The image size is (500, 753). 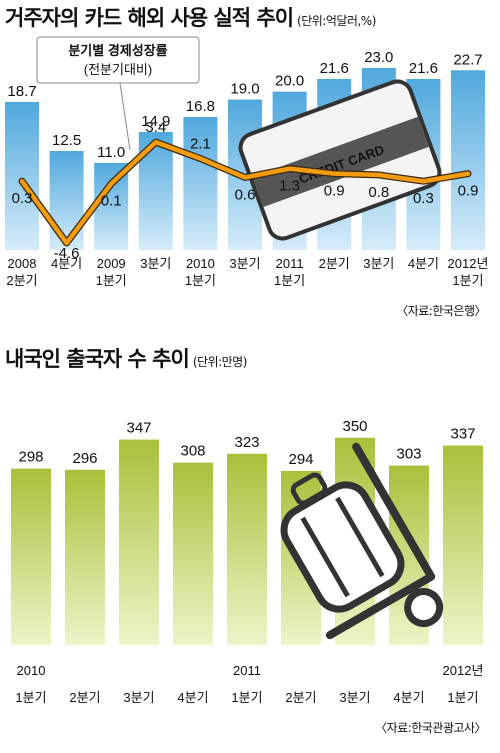 I want to click on chart1-bar-label: 23.0, so click(x=378, y=57).